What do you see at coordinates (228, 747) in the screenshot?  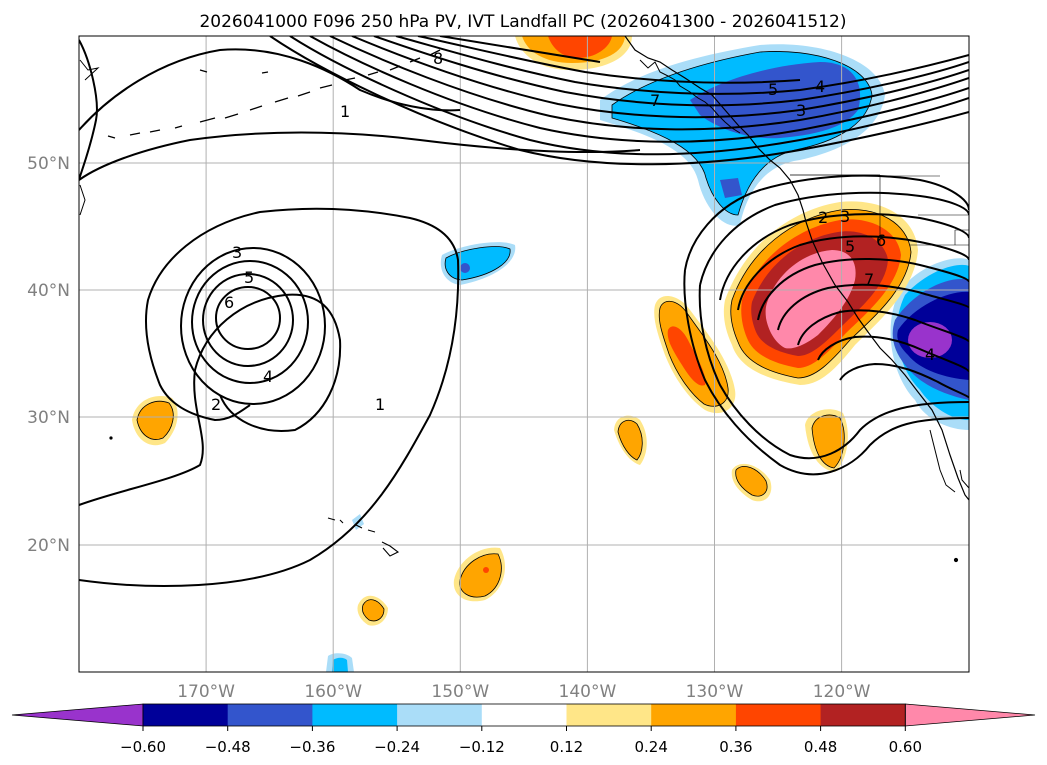 I see `colorbar-tick-label: −0.48` at bounding box center [228, 747].